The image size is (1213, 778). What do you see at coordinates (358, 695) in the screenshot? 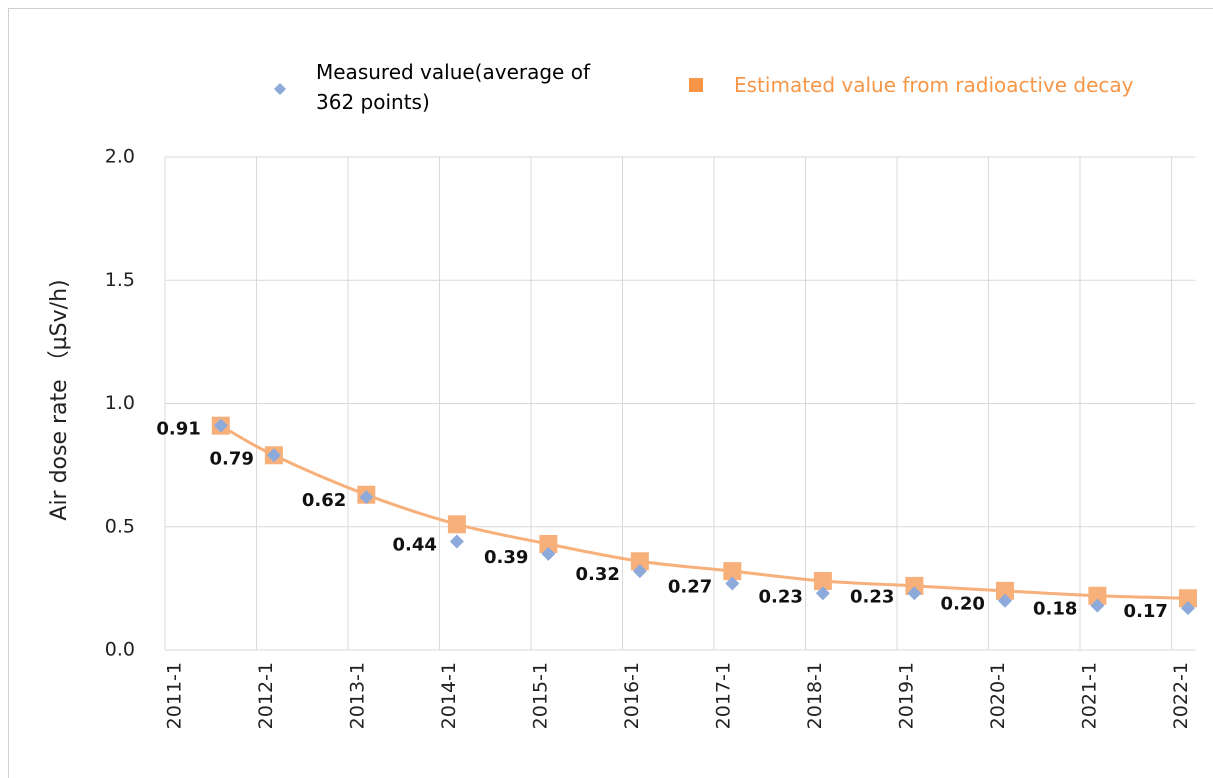
I see `x-tick-label: 2013-1` at bounding box center [358, 695].